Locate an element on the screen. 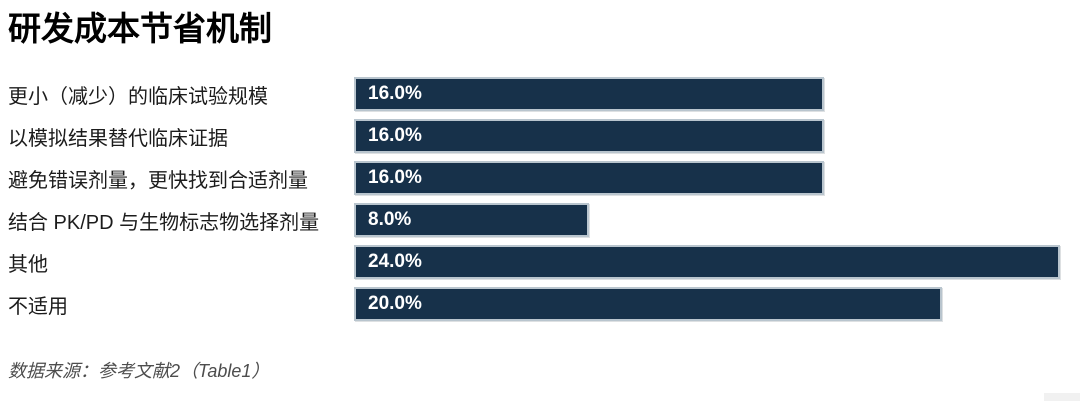 Image resolution: width=1080 pixels, height=401 pixels. bar: 20.0% is located at coordinates (648, 304).